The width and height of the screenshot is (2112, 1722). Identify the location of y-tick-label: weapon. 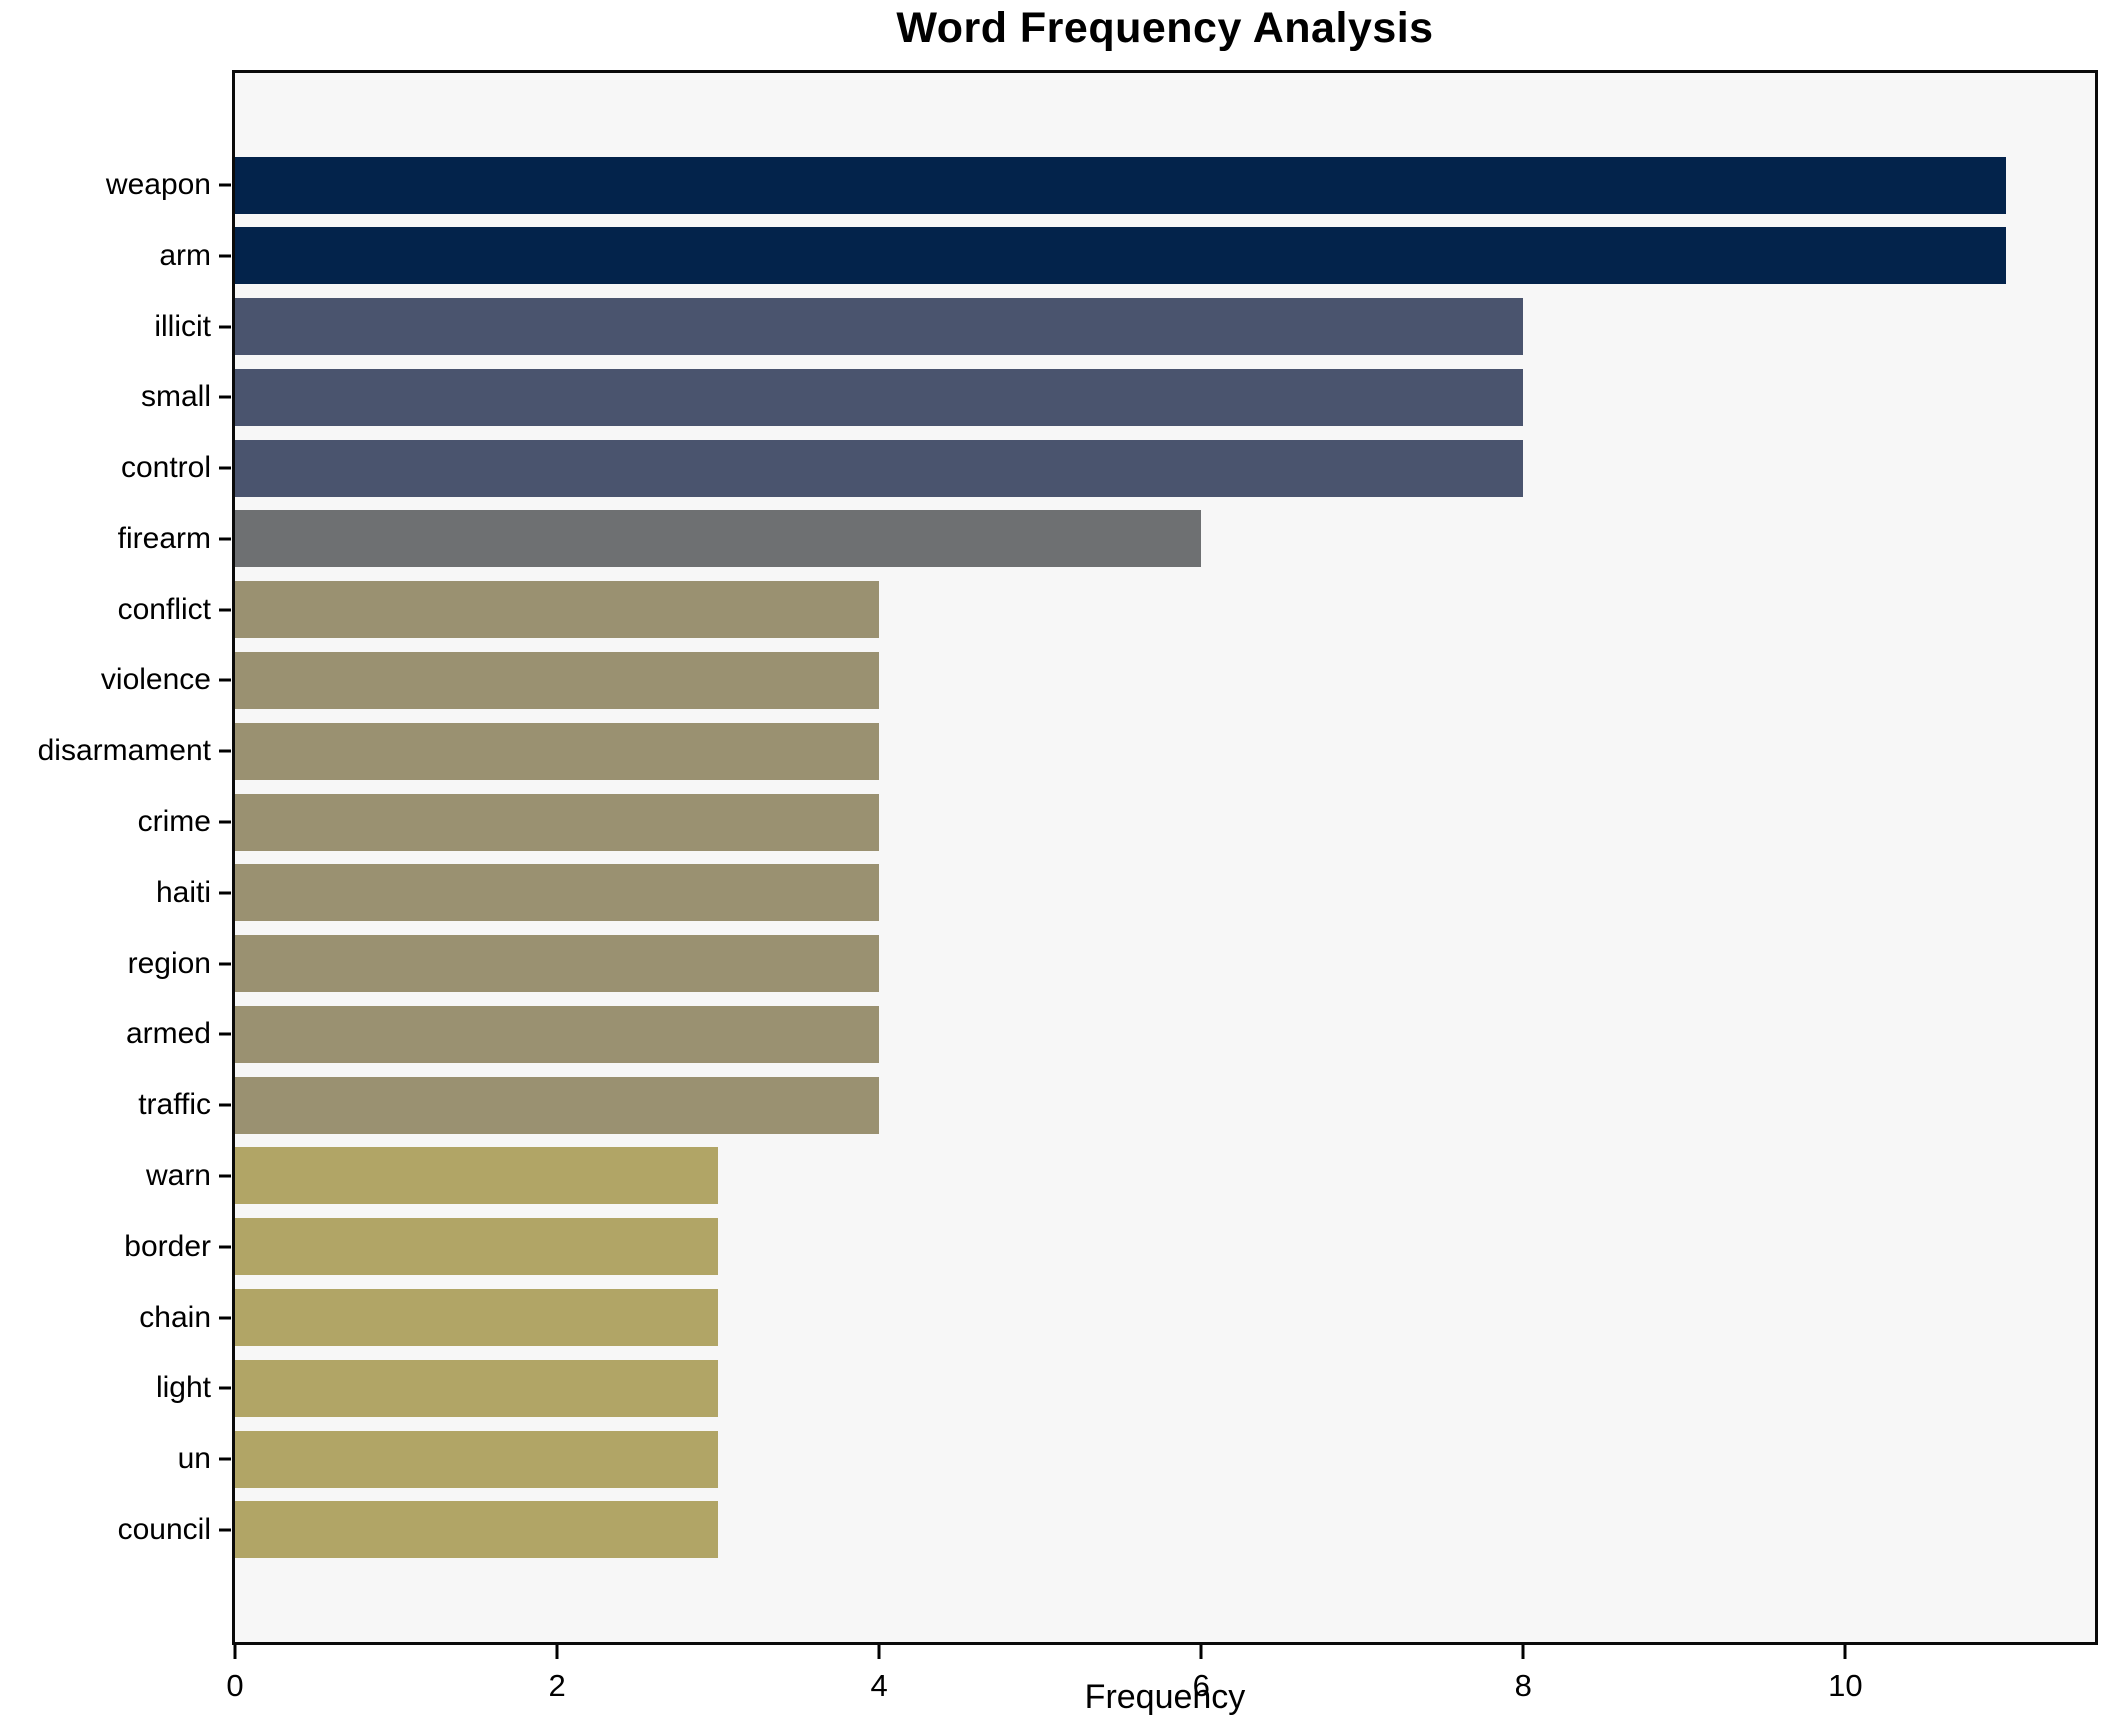
(158, 184).